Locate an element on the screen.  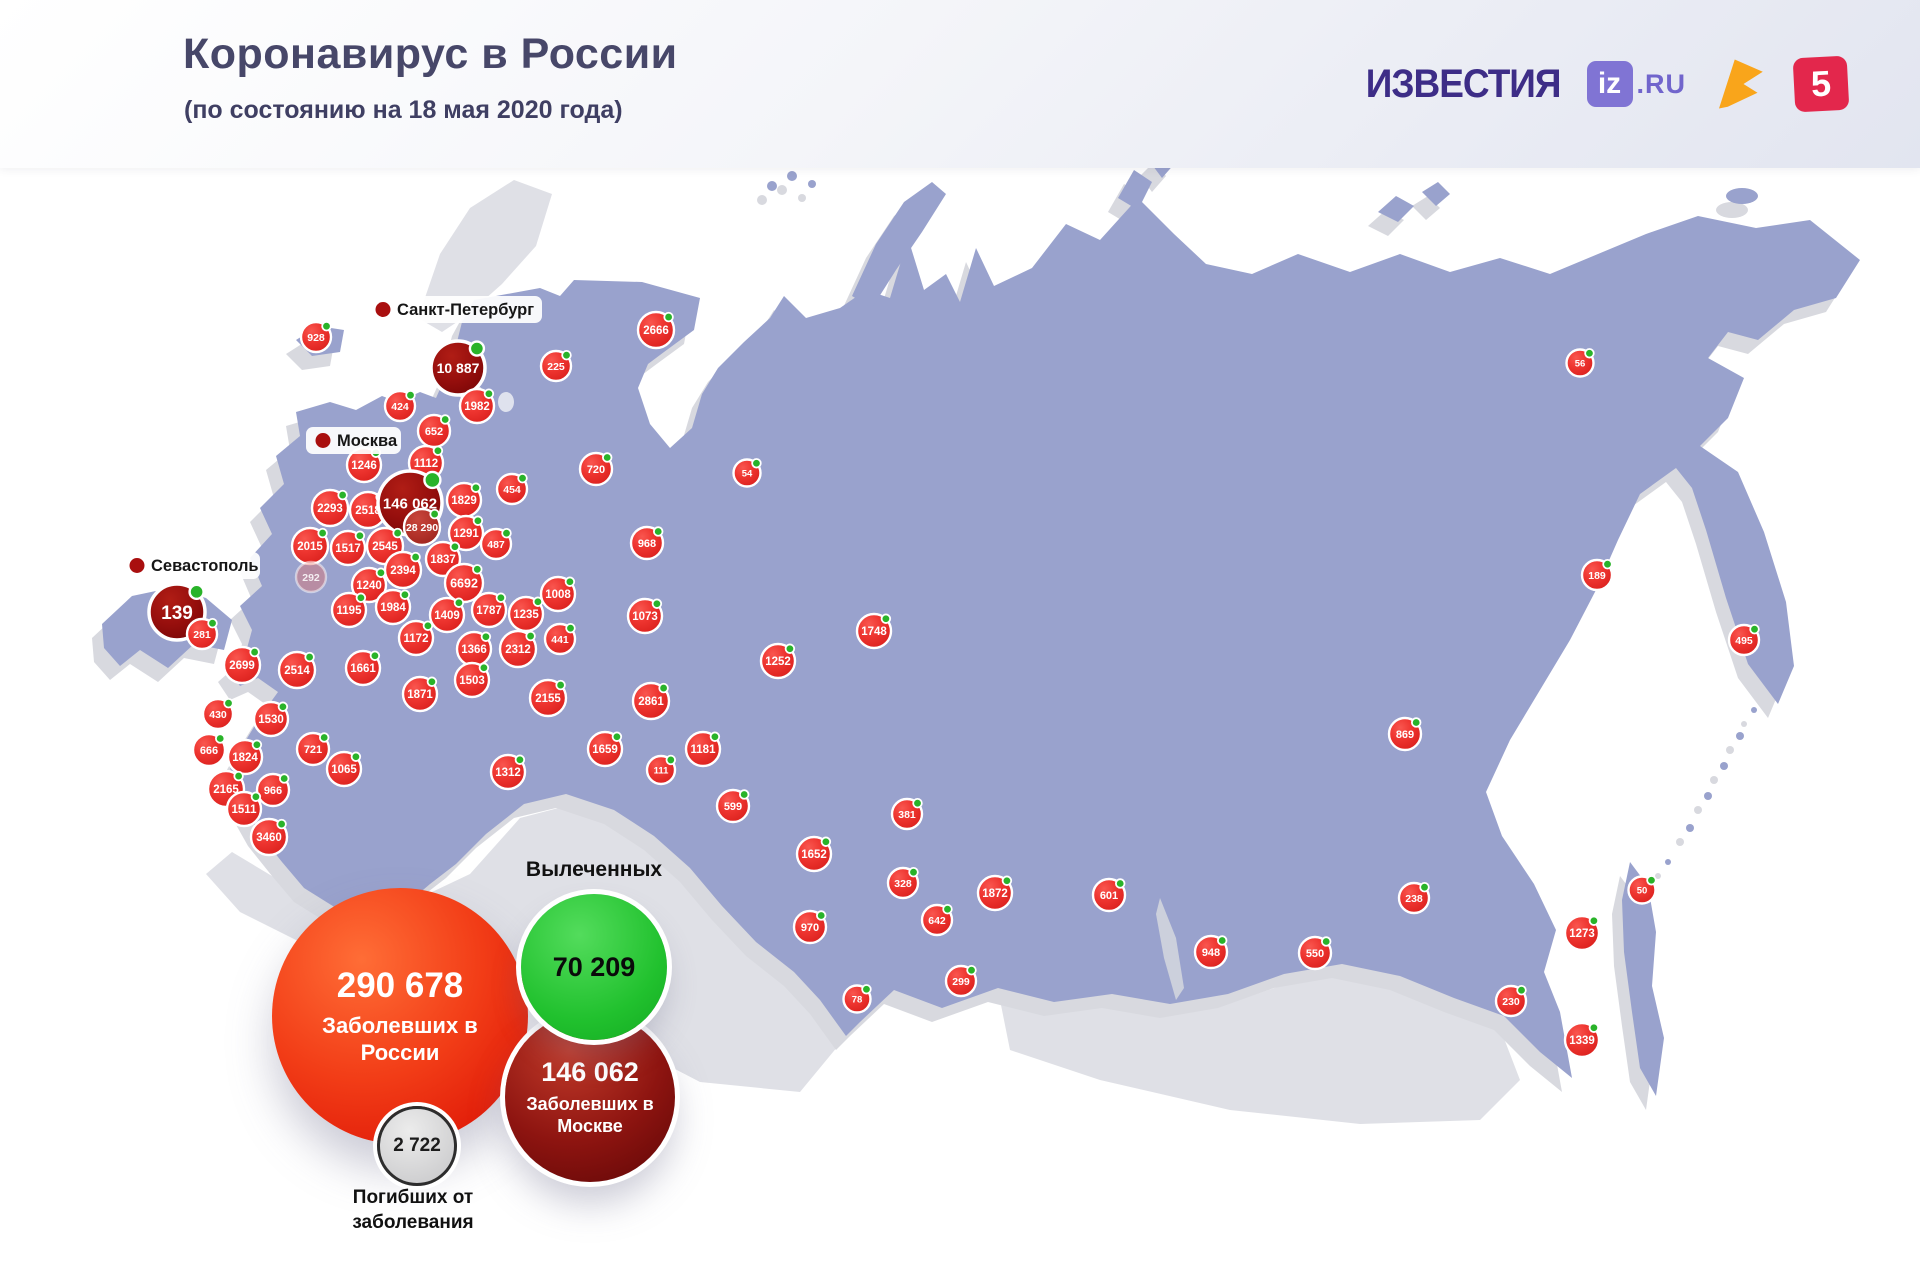
region-bubble-value: 1652 is located at coordinates (814, 855).